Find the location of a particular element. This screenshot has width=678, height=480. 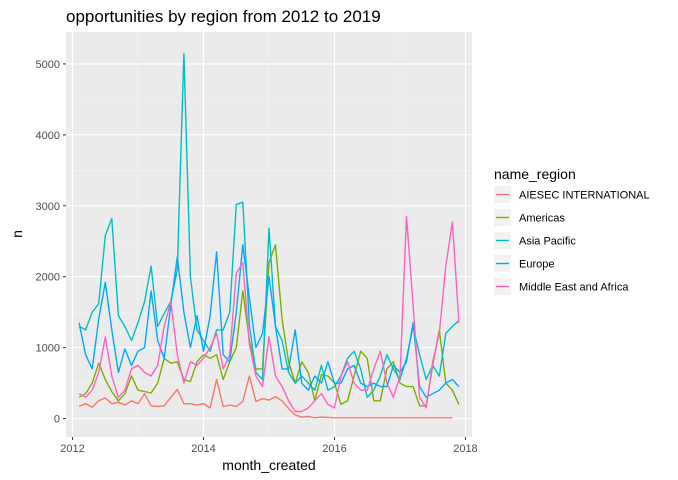

legend-item-europe: Europe is located at coordinates (524, 263).